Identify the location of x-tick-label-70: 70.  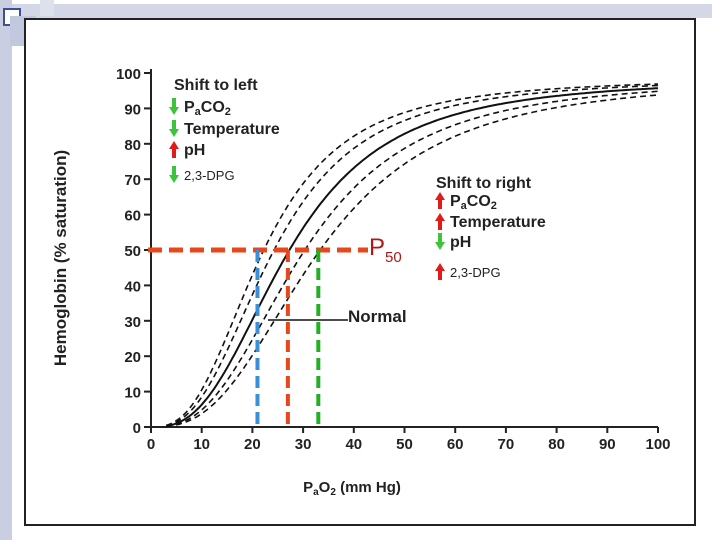
(506, 444).